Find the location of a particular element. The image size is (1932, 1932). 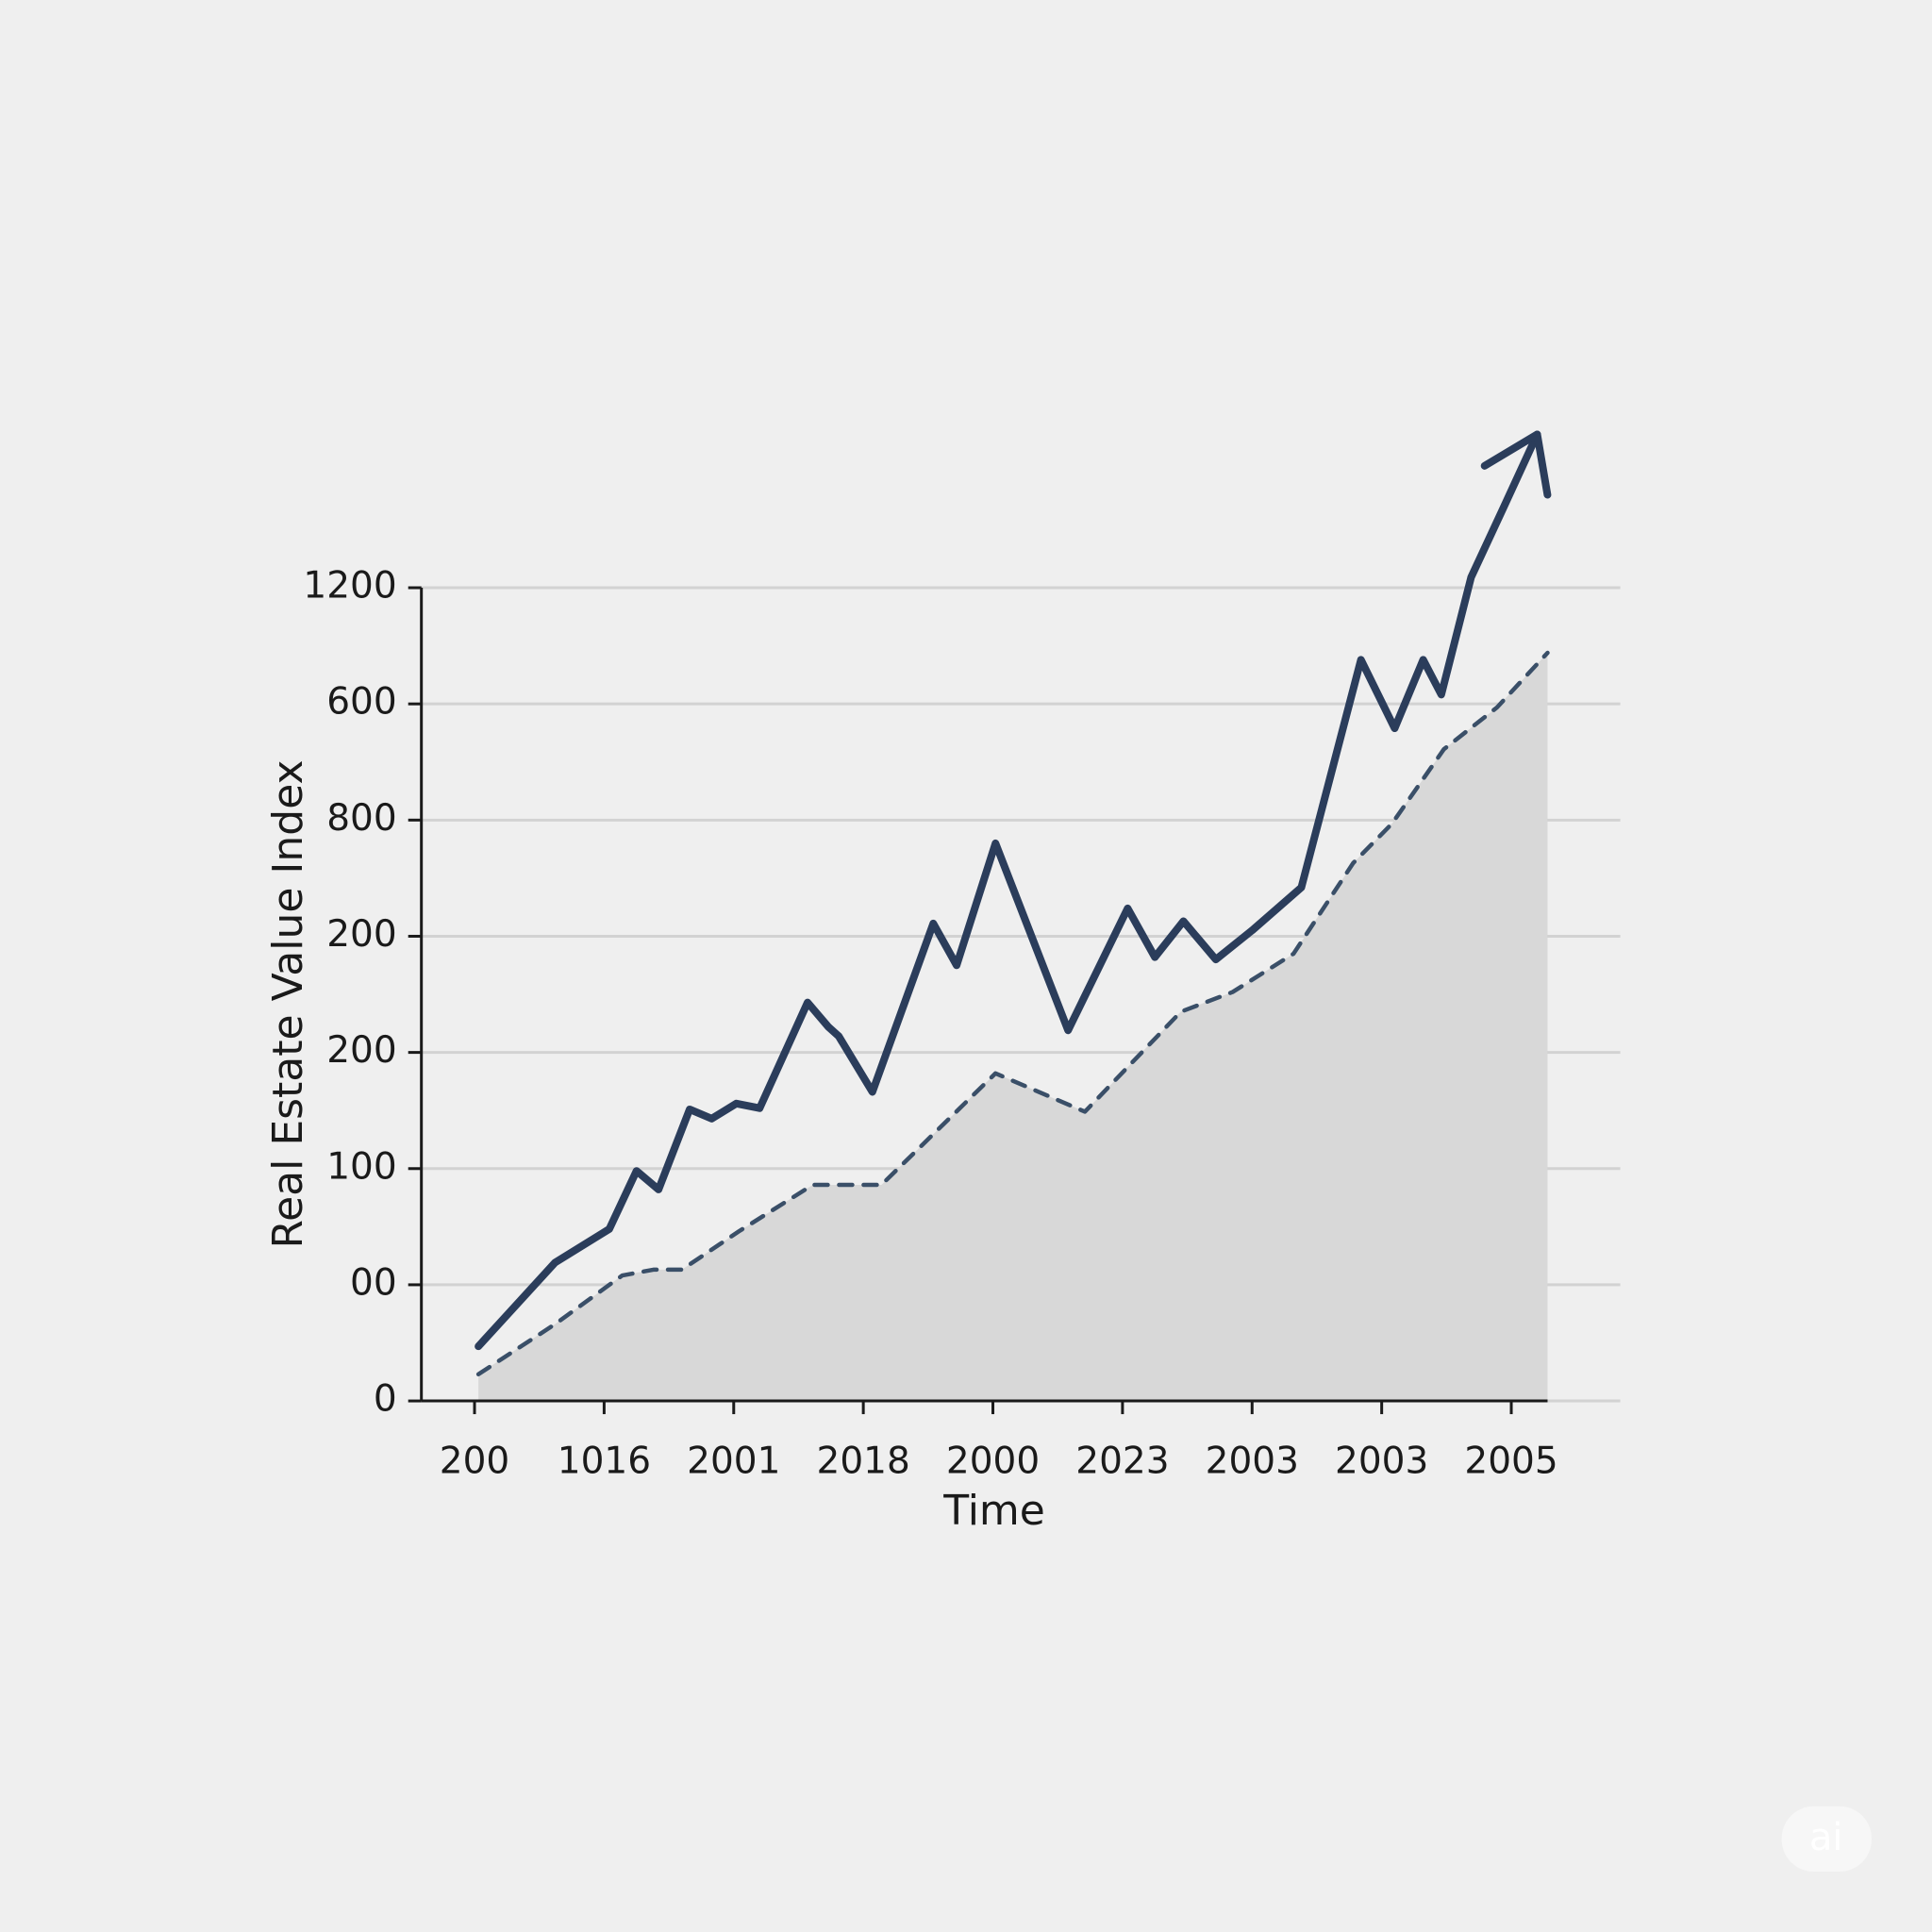

y-tick-label: 00 is located at coordinates (374, 1282).